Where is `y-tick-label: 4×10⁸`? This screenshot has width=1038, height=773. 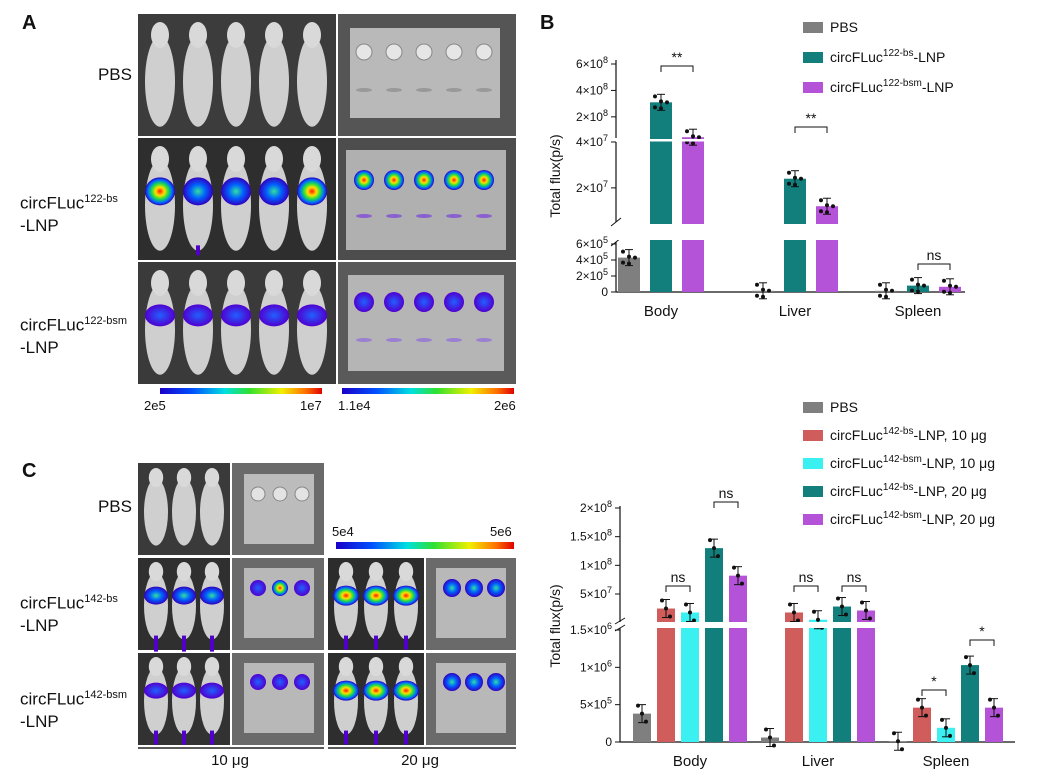 y-tick-label: 4×10⁸ is located at coordinates (592, 89).